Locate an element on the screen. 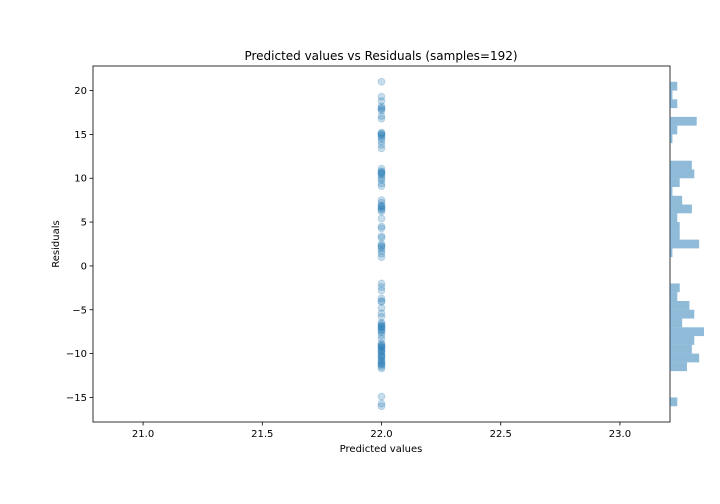  y-tick-label: 20 is located at coordinates (80, 91).